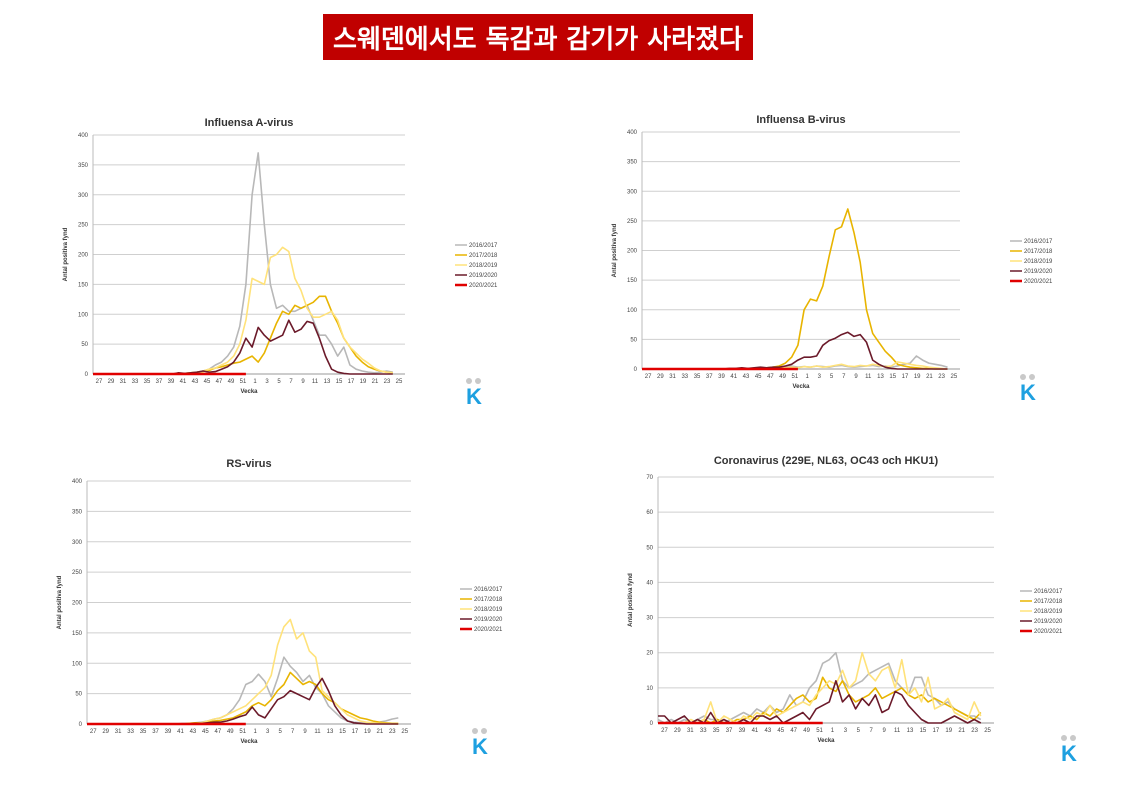  What do you see at coordinates (538, 37) in the screenshot?
I see `page-title-banner: 스웨덴에서도 독감과 감기가 사라졌다` at bounding box center [538, 37].